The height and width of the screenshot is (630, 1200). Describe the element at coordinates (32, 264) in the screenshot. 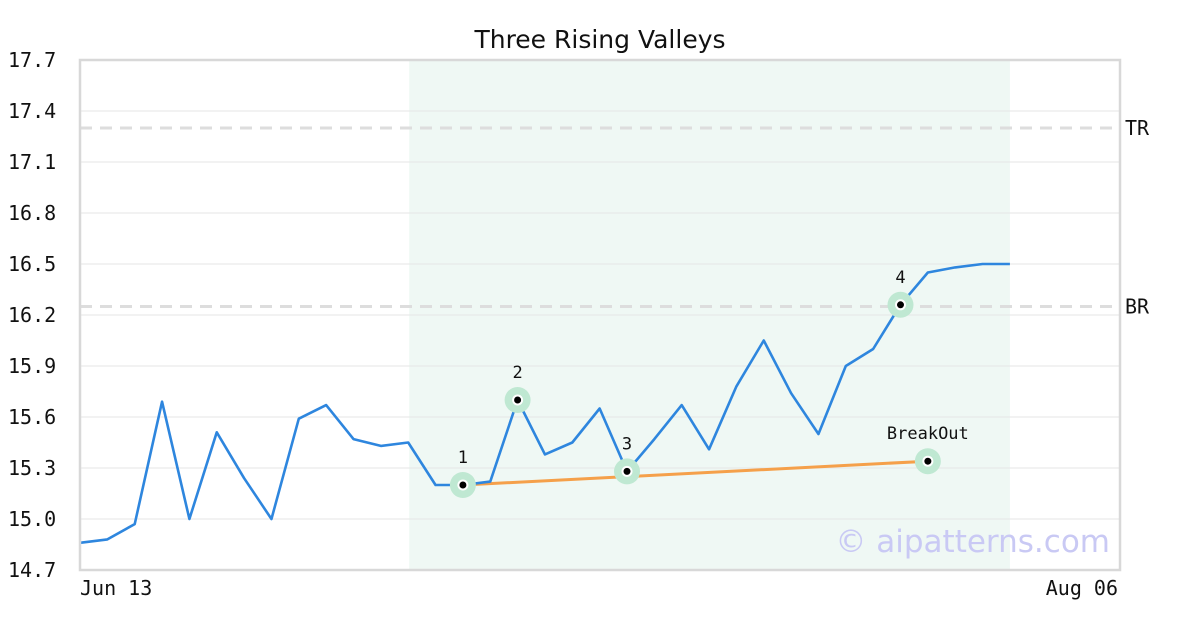

I see `y-tick-label: 16.5` at that location.